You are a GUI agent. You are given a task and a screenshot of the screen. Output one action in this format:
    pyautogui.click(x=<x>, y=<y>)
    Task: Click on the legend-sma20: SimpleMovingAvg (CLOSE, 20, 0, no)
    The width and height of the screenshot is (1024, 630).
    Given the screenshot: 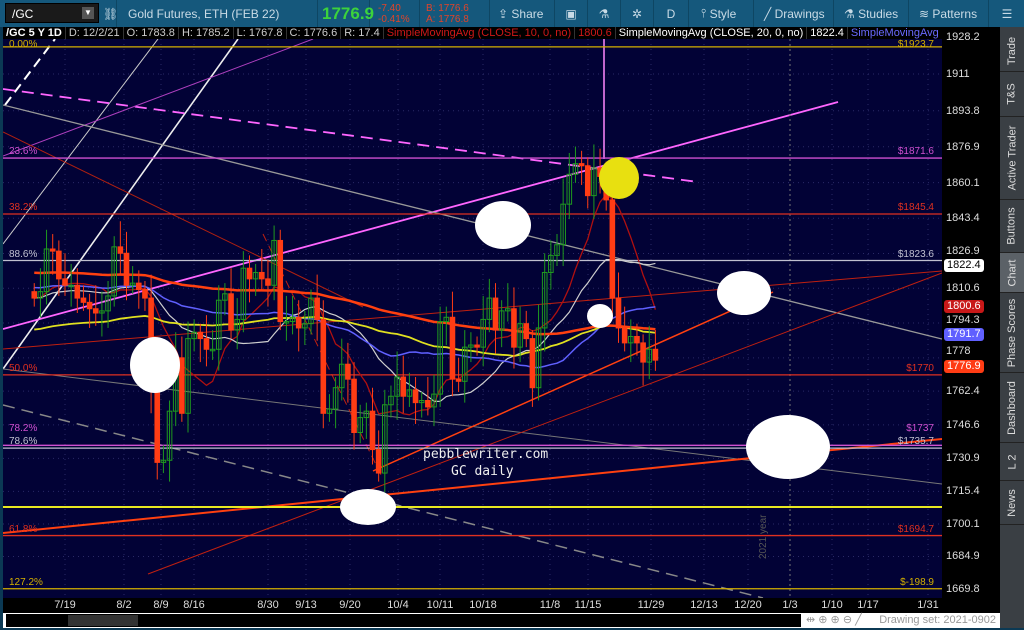 What is the action you would take?
    pyautogui.click(x=712, y=33)
    